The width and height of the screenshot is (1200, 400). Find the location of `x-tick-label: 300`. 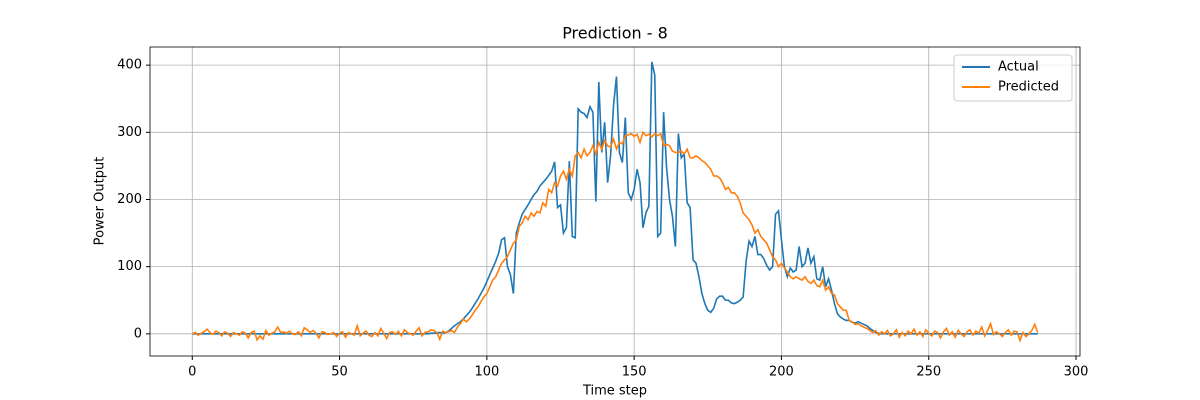

x-tick-label: 300 is located at coordinates (1076, 372).